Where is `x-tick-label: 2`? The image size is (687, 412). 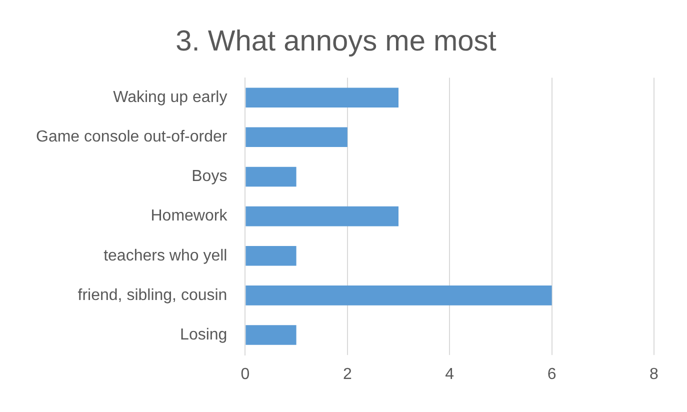 x-tick-label: 2 is located at coordinates (347, 374).